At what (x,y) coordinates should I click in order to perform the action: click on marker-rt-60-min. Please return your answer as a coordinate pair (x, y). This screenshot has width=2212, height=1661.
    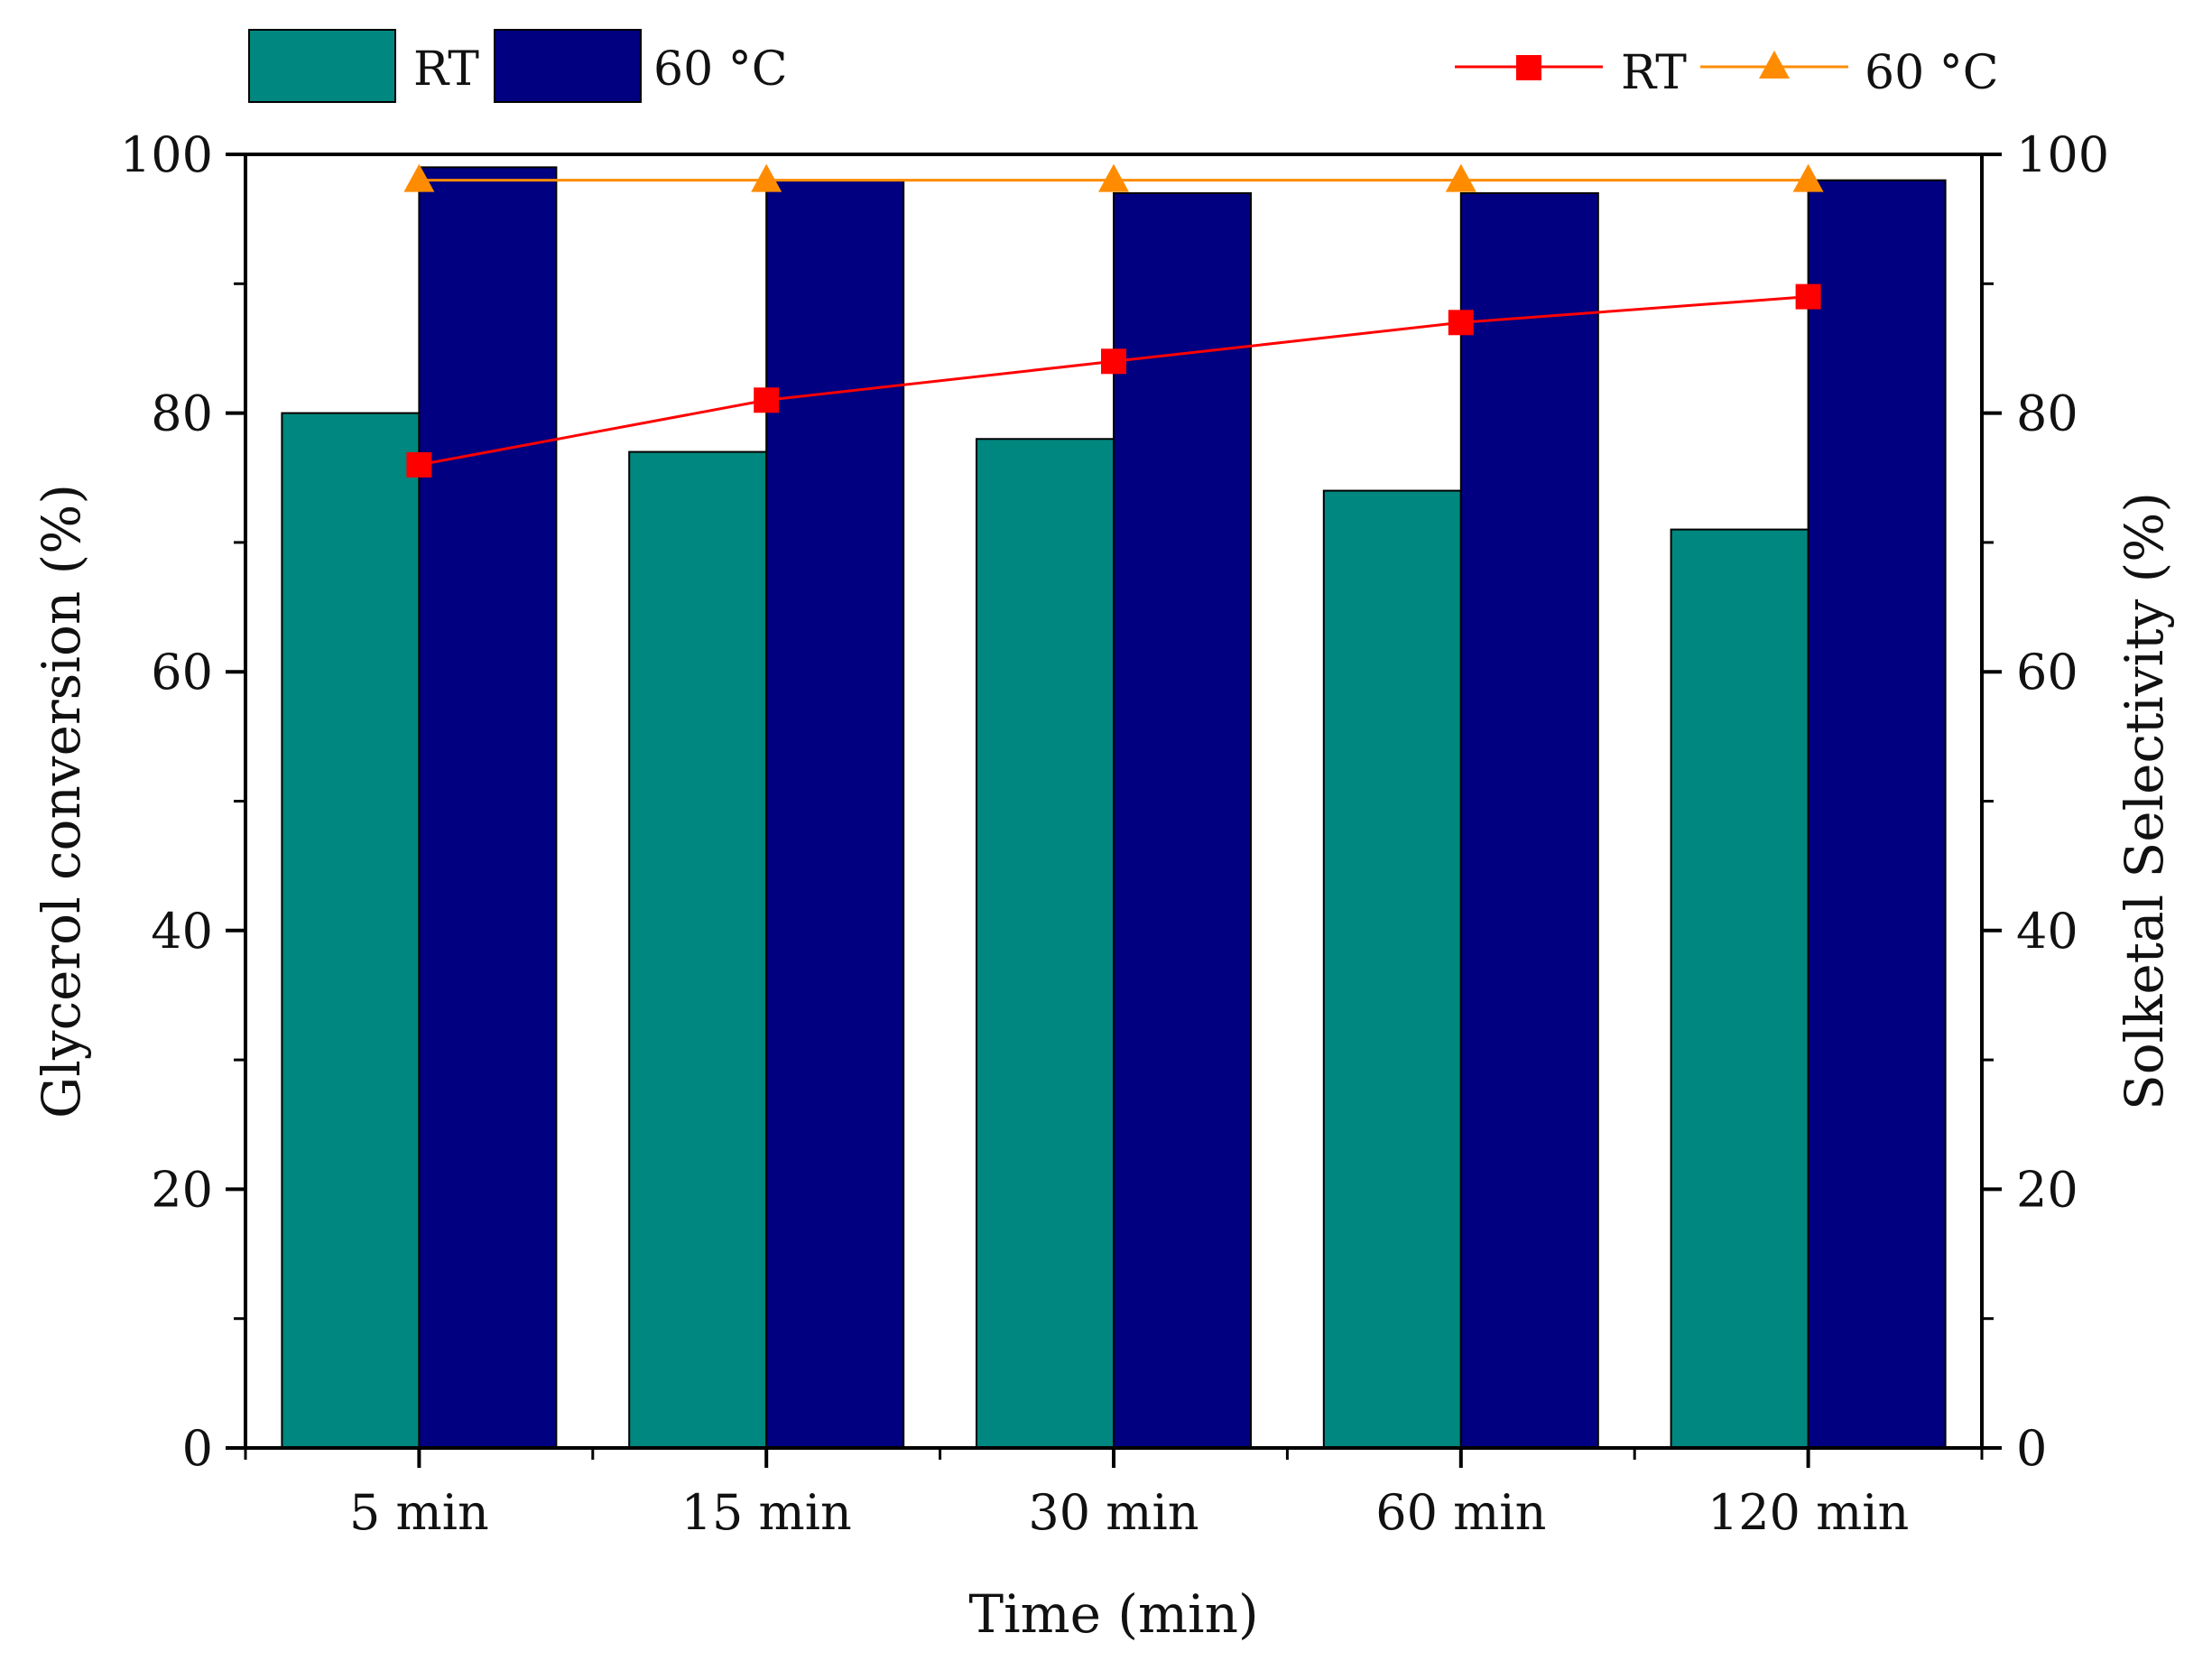
    Looking at the image, I should click on (1461, 323).